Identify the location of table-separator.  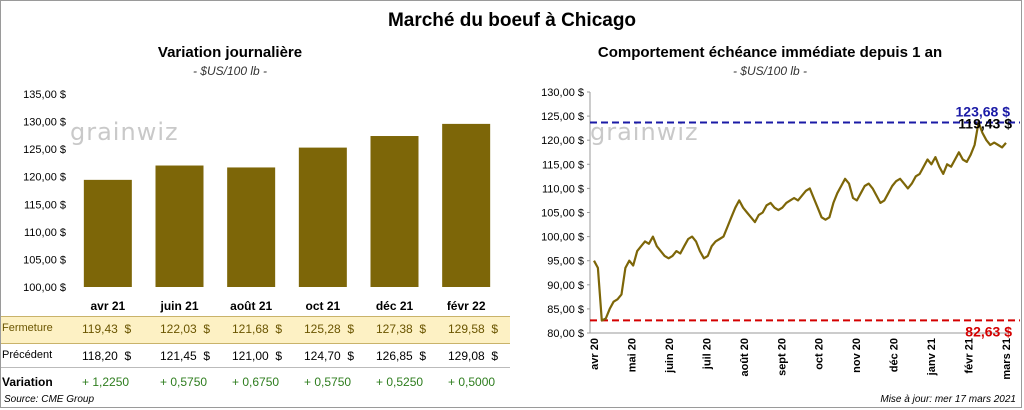
(255, 367).